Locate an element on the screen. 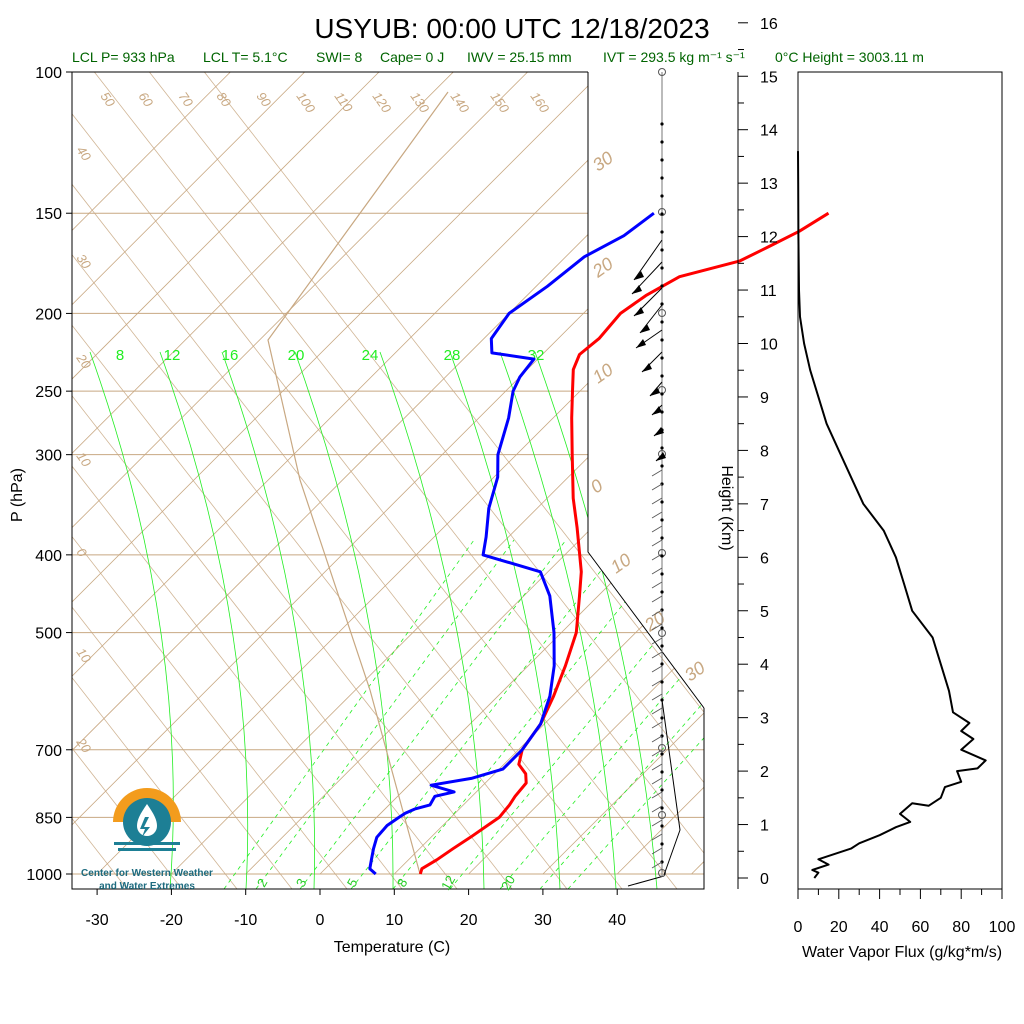  subtitle-freezing-height: 0°C Height = 3003.11 m is located at coordinates (849, 57).